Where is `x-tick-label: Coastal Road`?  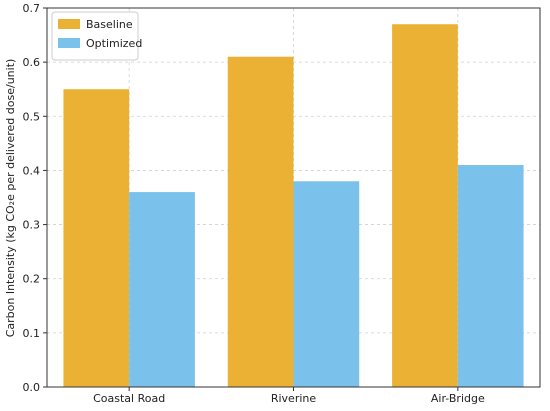 x-tick-label: Coastal Road is located at coordinates (129, 398).